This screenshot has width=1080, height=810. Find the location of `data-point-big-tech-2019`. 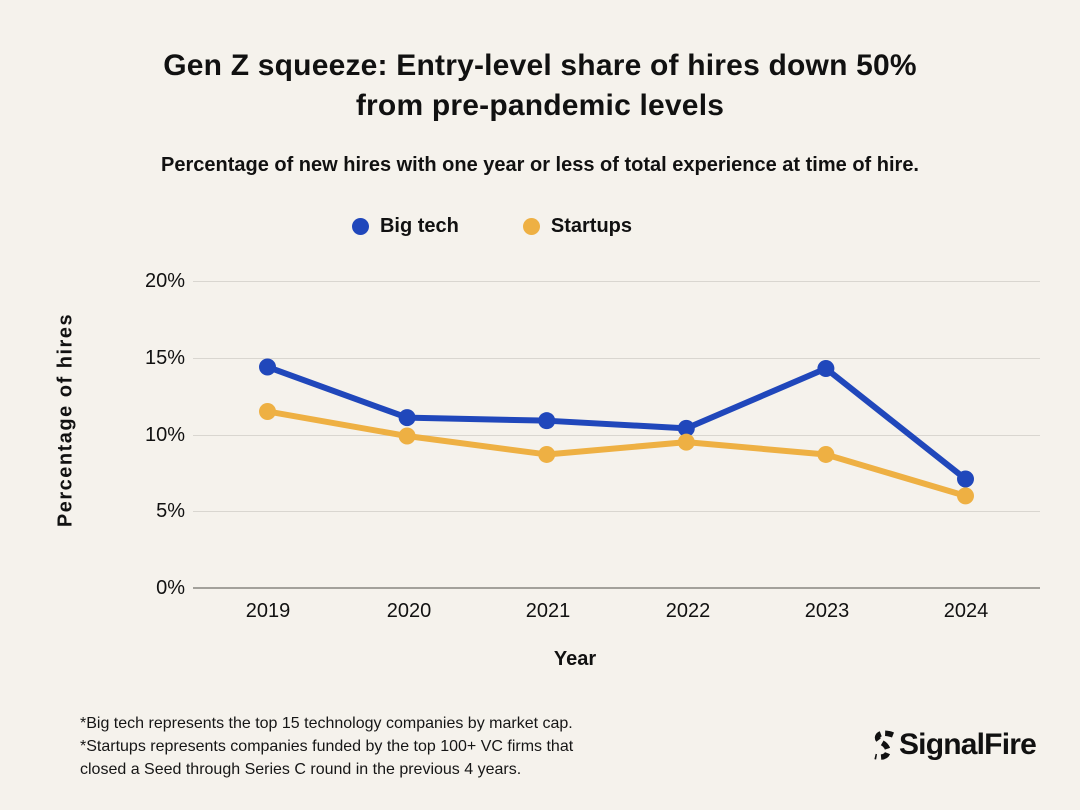

data-point-big-tech-2019 is located at coordinates (267, 367).